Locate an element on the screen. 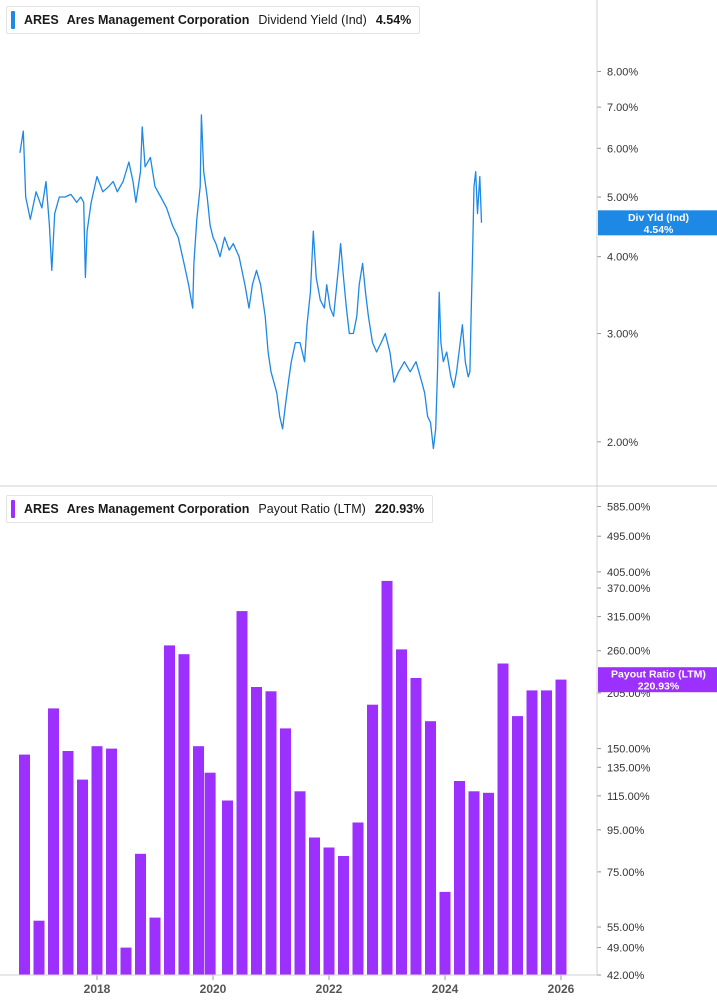 The width and height of the screenshot is (717, 1005). y-tick-label: 5.00% is located at coordinates (622, 198).